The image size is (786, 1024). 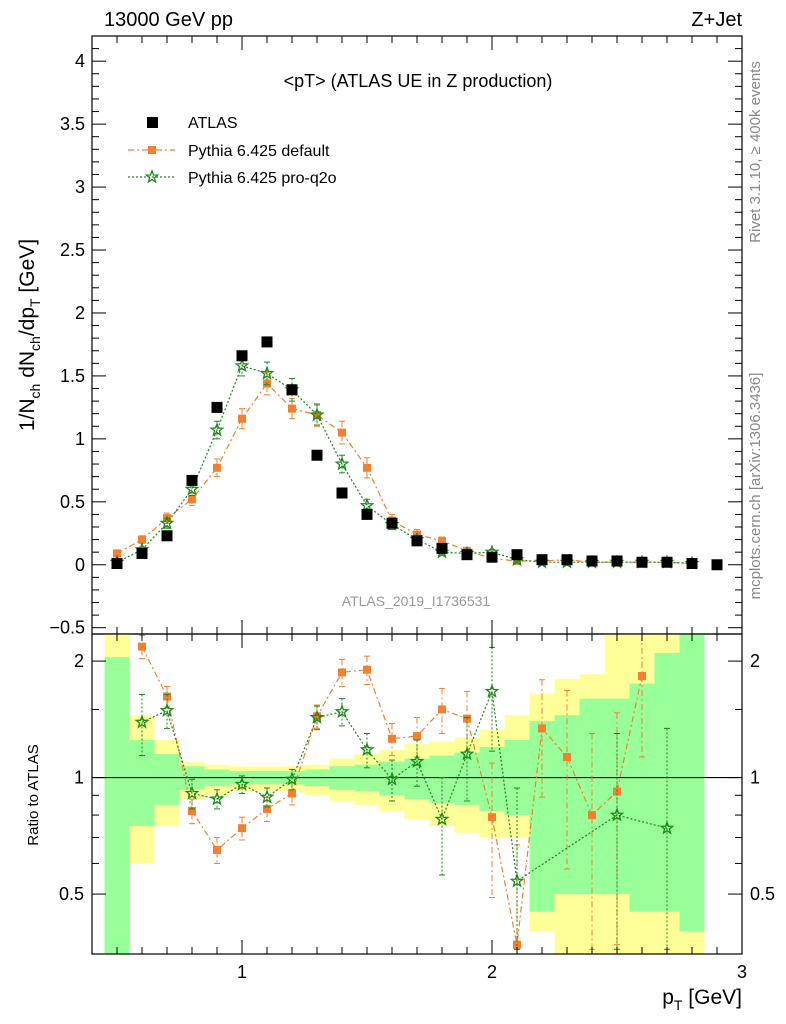 I want to click on legend-label-proq2o: Pythia 6.425 pro-q2o, so click(x=262, y=178).